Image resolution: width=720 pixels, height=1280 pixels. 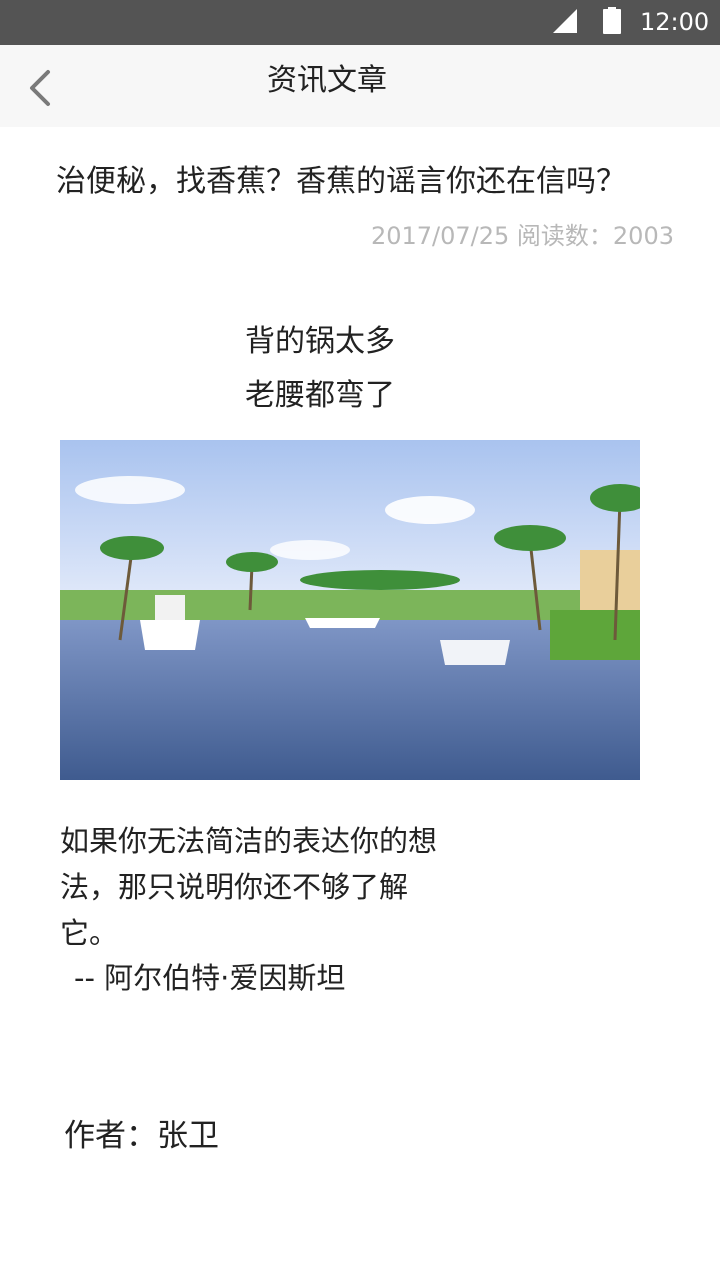 I want to click on article-subtitle-line-2: 老腰都弯了, so click(x=320, y=395).